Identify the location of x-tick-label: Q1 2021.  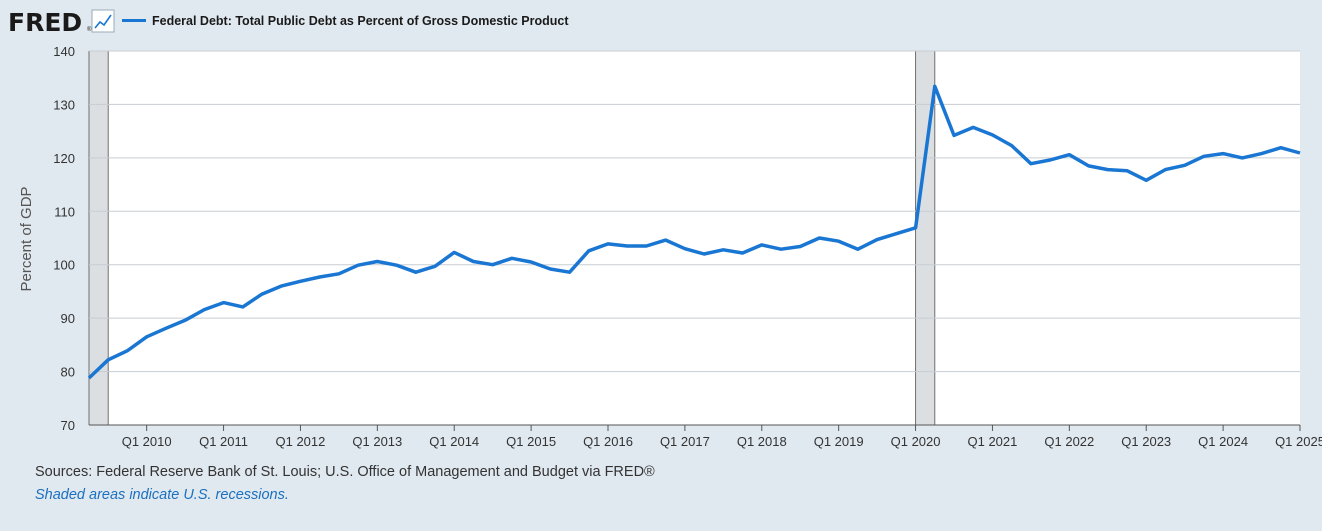
(993, 441).